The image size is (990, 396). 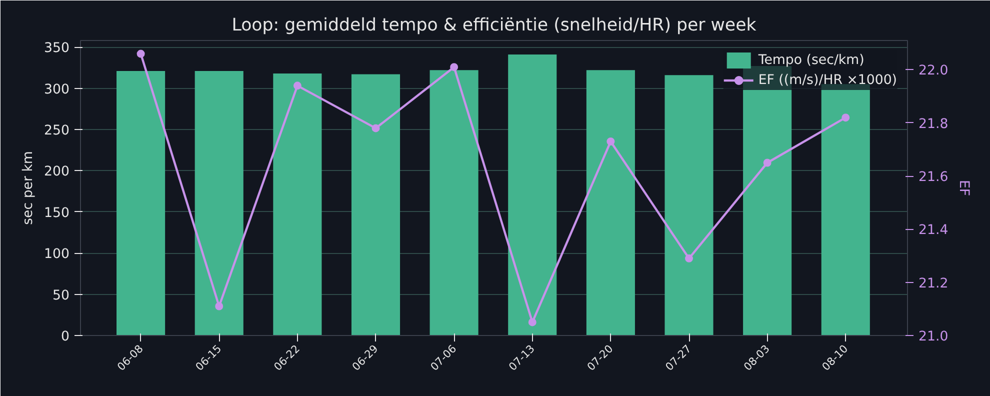 I want to click on y-axis-title: sec per km, so click(x=28, y=188).